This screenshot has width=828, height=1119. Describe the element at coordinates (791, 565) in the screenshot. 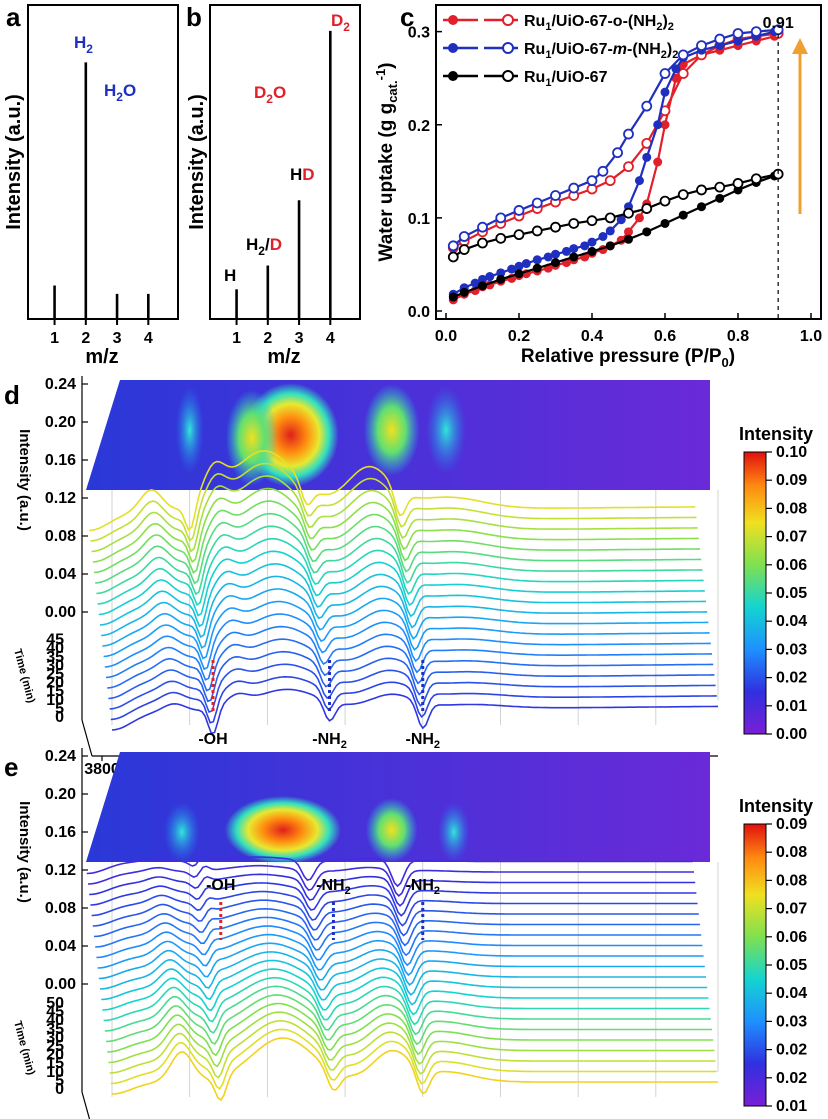

I see `colorbar-tick-4: 0.06` at that location.